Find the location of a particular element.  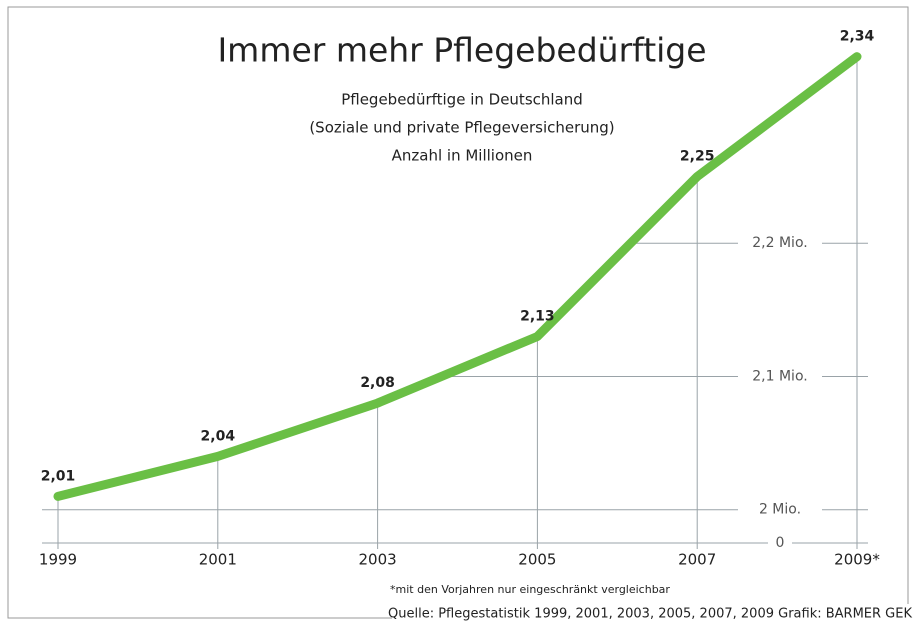

data-label: 2,13 is located at coordinates (537, 316).